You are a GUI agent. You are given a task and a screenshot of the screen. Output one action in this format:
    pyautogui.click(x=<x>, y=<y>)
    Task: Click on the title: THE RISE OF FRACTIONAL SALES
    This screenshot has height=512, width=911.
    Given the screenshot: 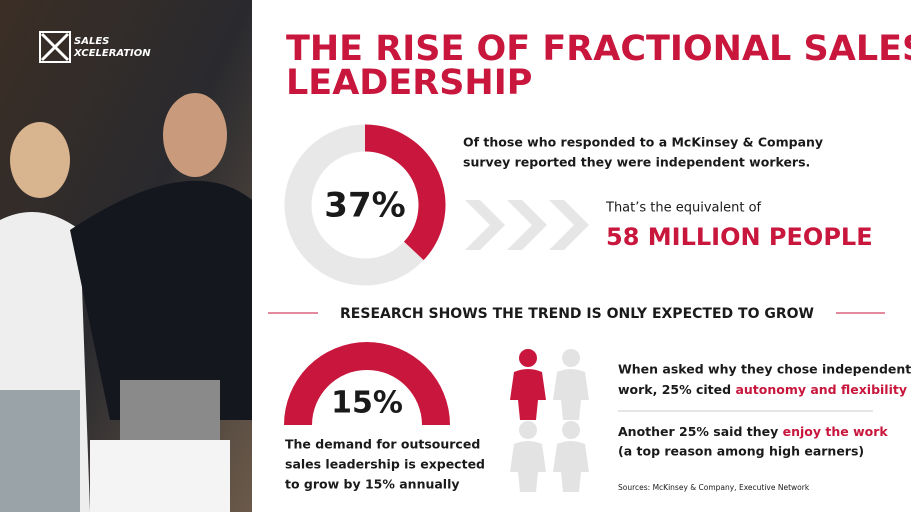 What is the action you would take?
    pyautogui.click(x=598, y=49)
    